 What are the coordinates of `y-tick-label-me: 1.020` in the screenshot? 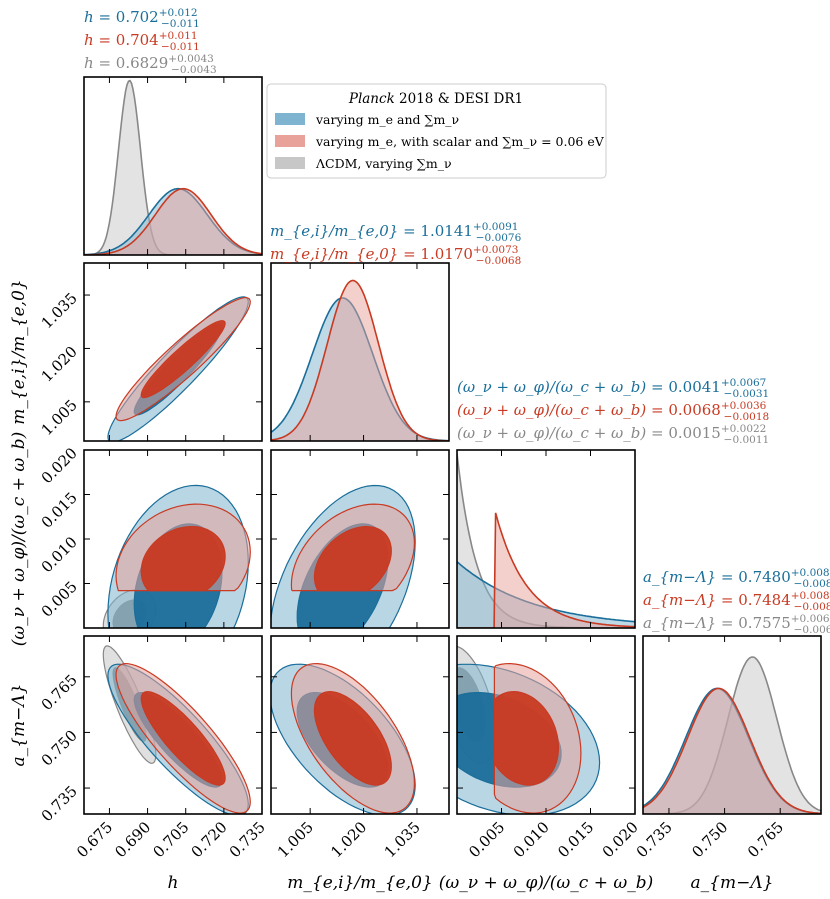 It's located at (59, 364).